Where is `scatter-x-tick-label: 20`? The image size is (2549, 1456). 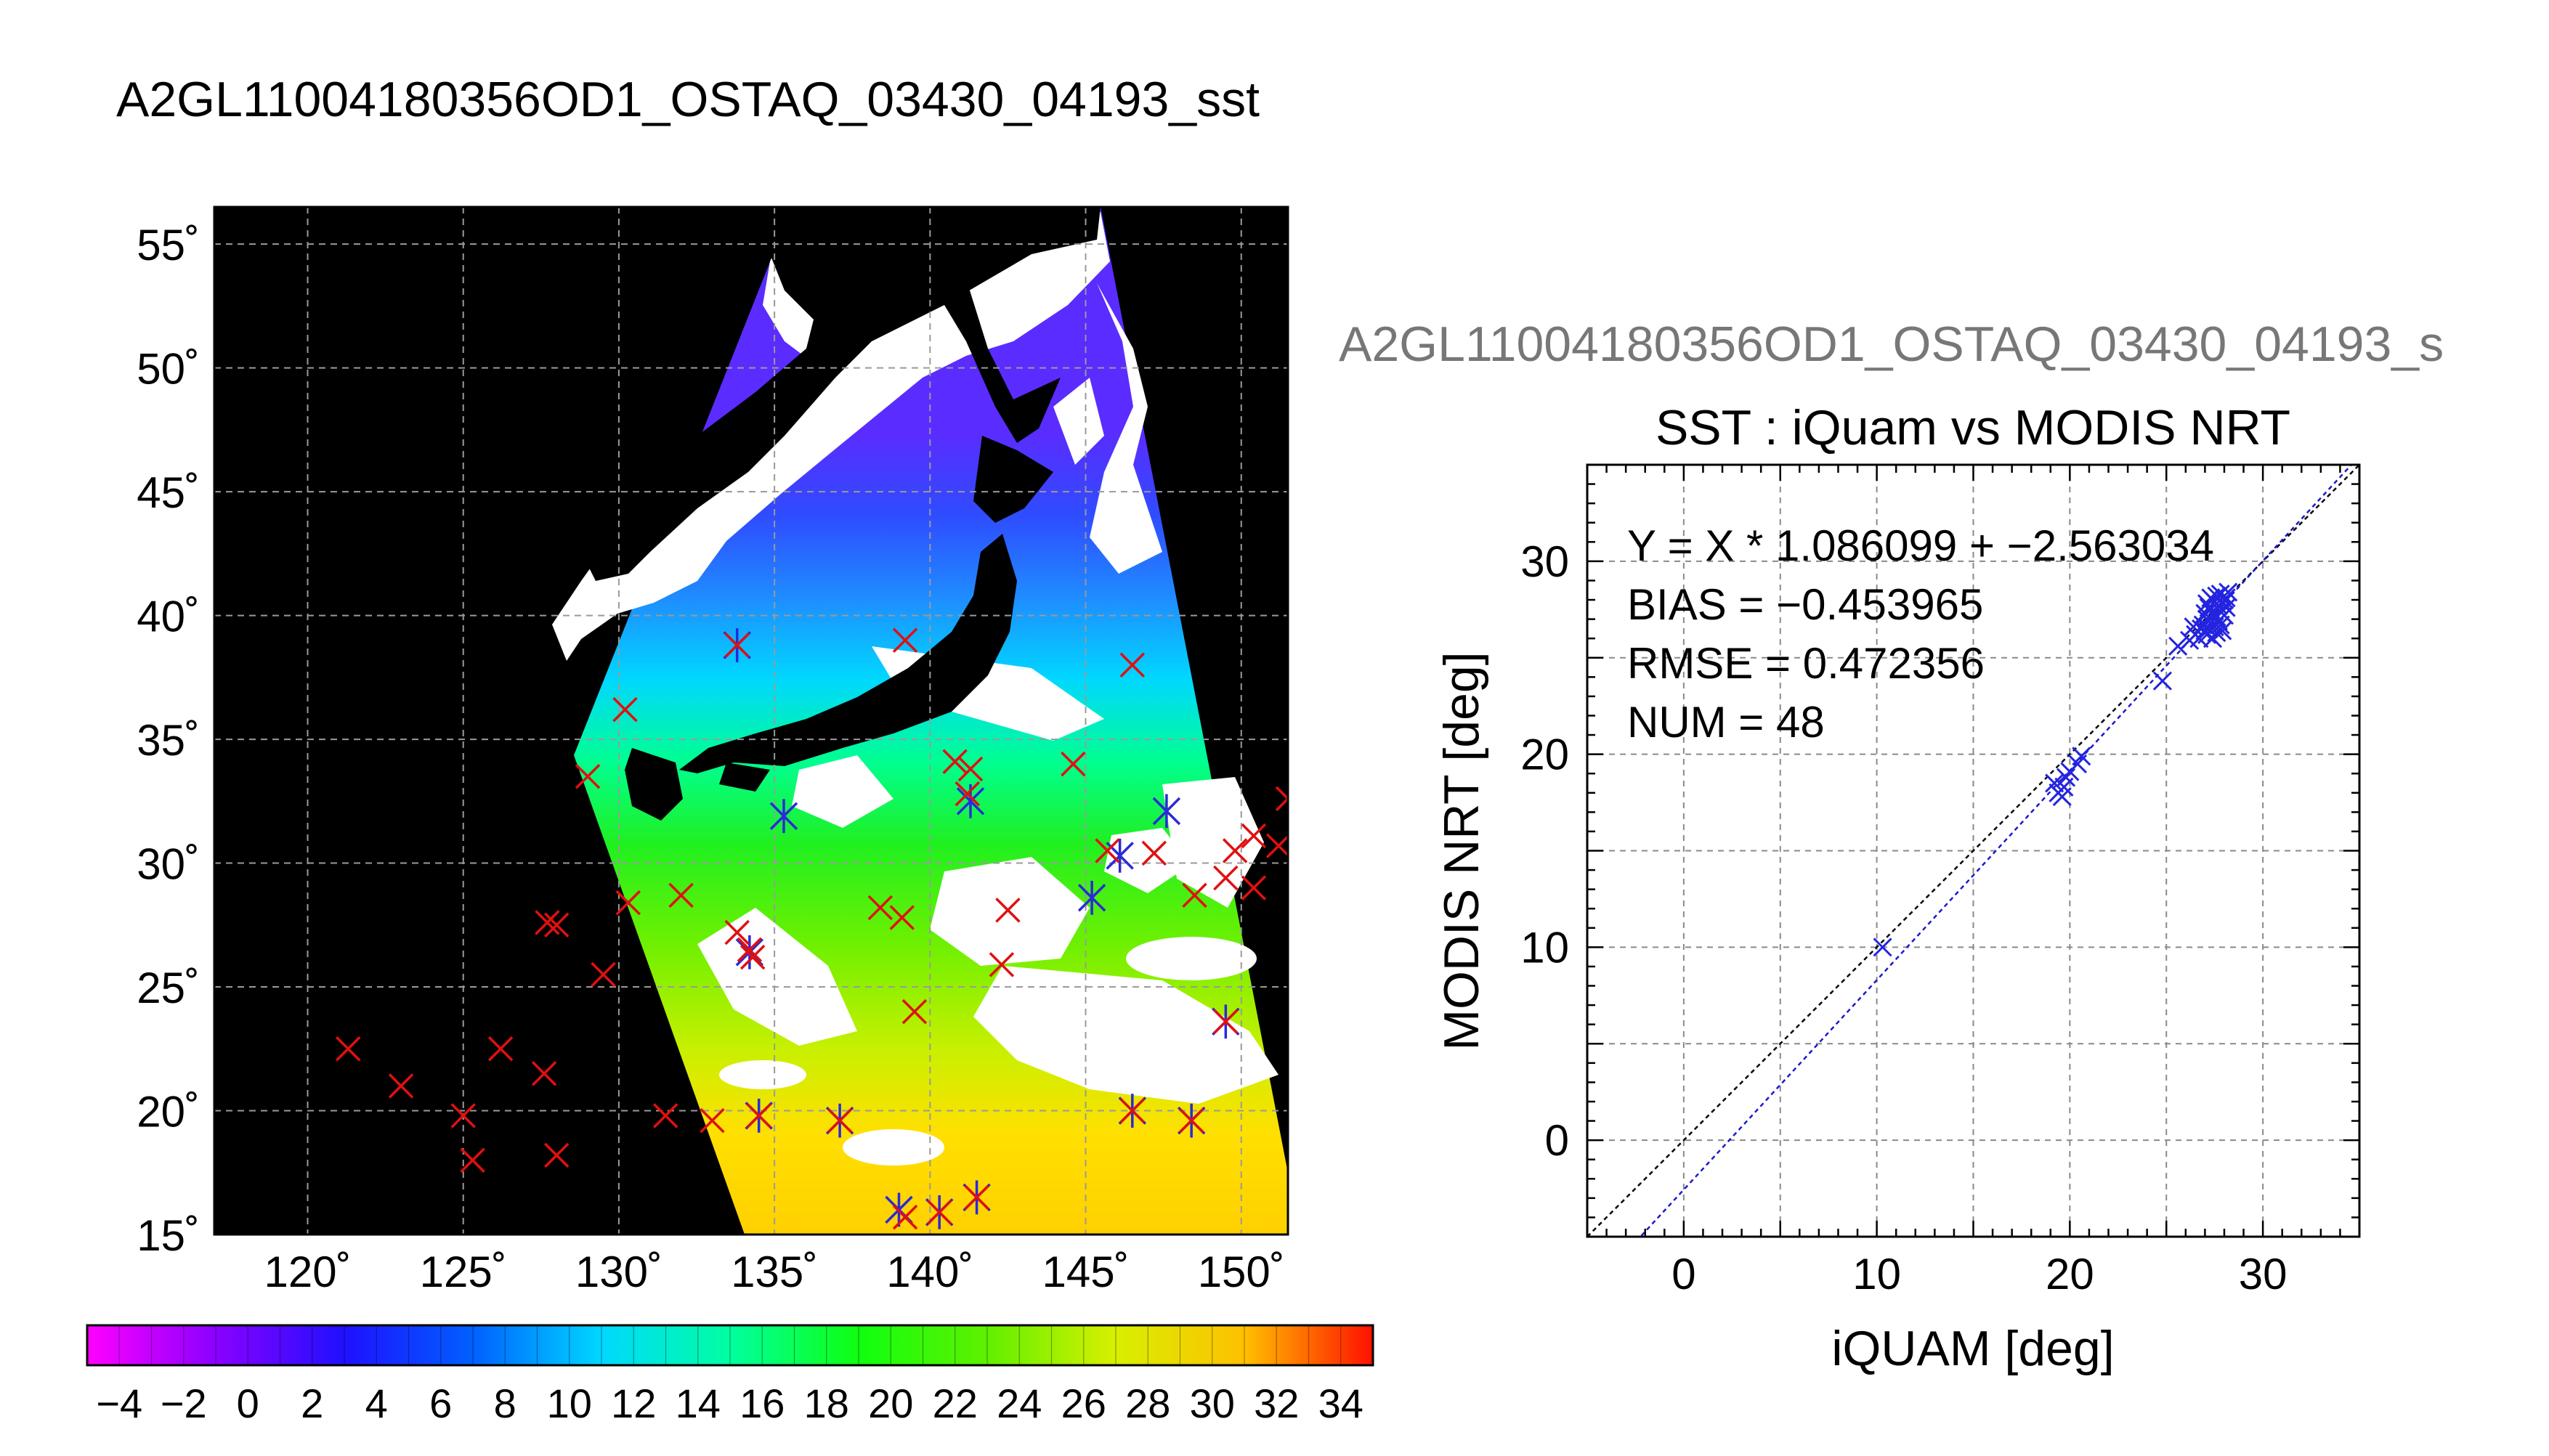
scatter-x-tick-label: 20 is located at coordinates (2070, 1274).